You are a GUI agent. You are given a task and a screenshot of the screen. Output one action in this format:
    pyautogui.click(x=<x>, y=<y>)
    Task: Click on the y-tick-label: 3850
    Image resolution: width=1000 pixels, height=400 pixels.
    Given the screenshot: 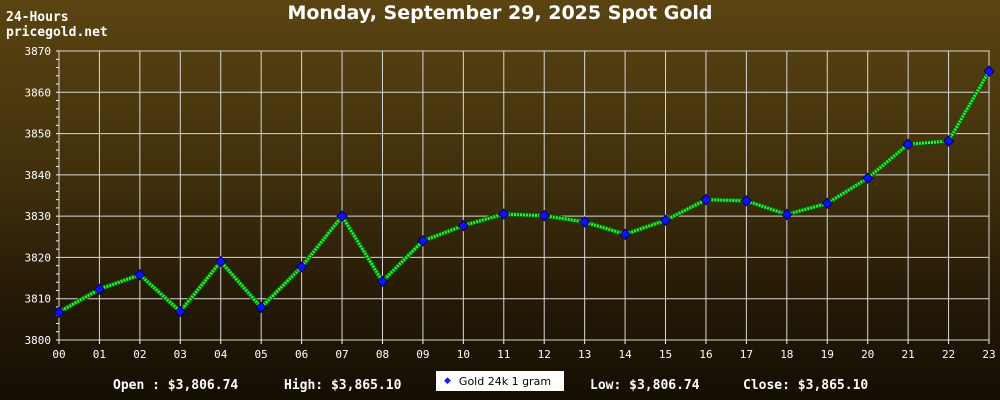 What is the action you would take?
    pyautogui.click(x=38, y=134)
    